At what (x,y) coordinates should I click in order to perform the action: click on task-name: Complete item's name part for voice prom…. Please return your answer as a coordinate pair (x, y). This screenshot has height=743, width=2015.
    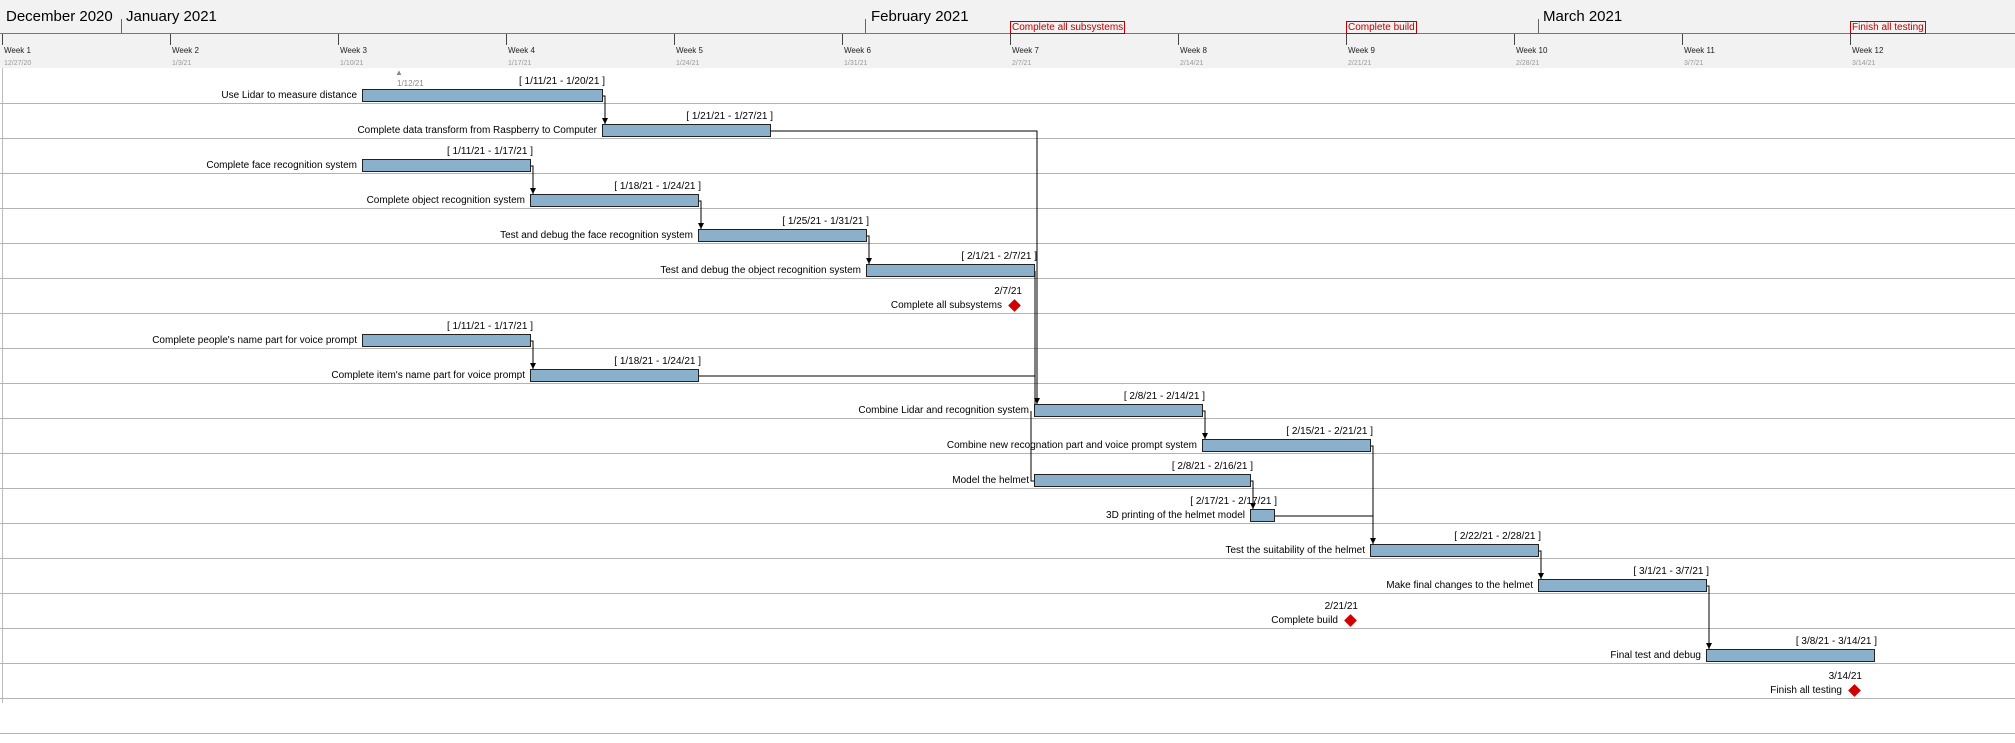
    Looking at the image, I should click on (428, 375).